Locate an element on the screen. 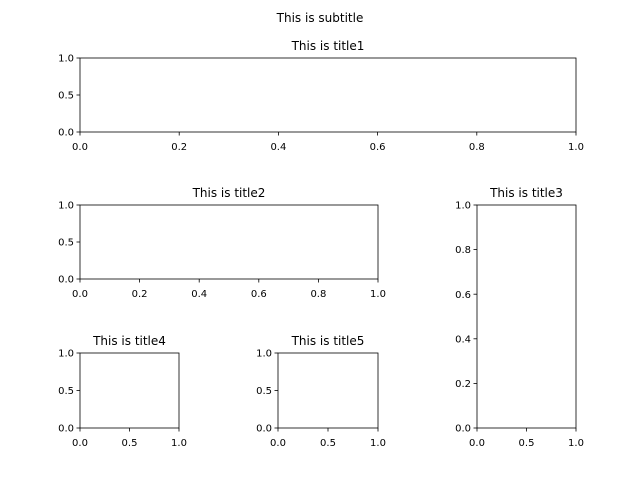 The image size is (640, 480). axes-1-ytick-label: 0.5 is located at coordinates (66, 96).